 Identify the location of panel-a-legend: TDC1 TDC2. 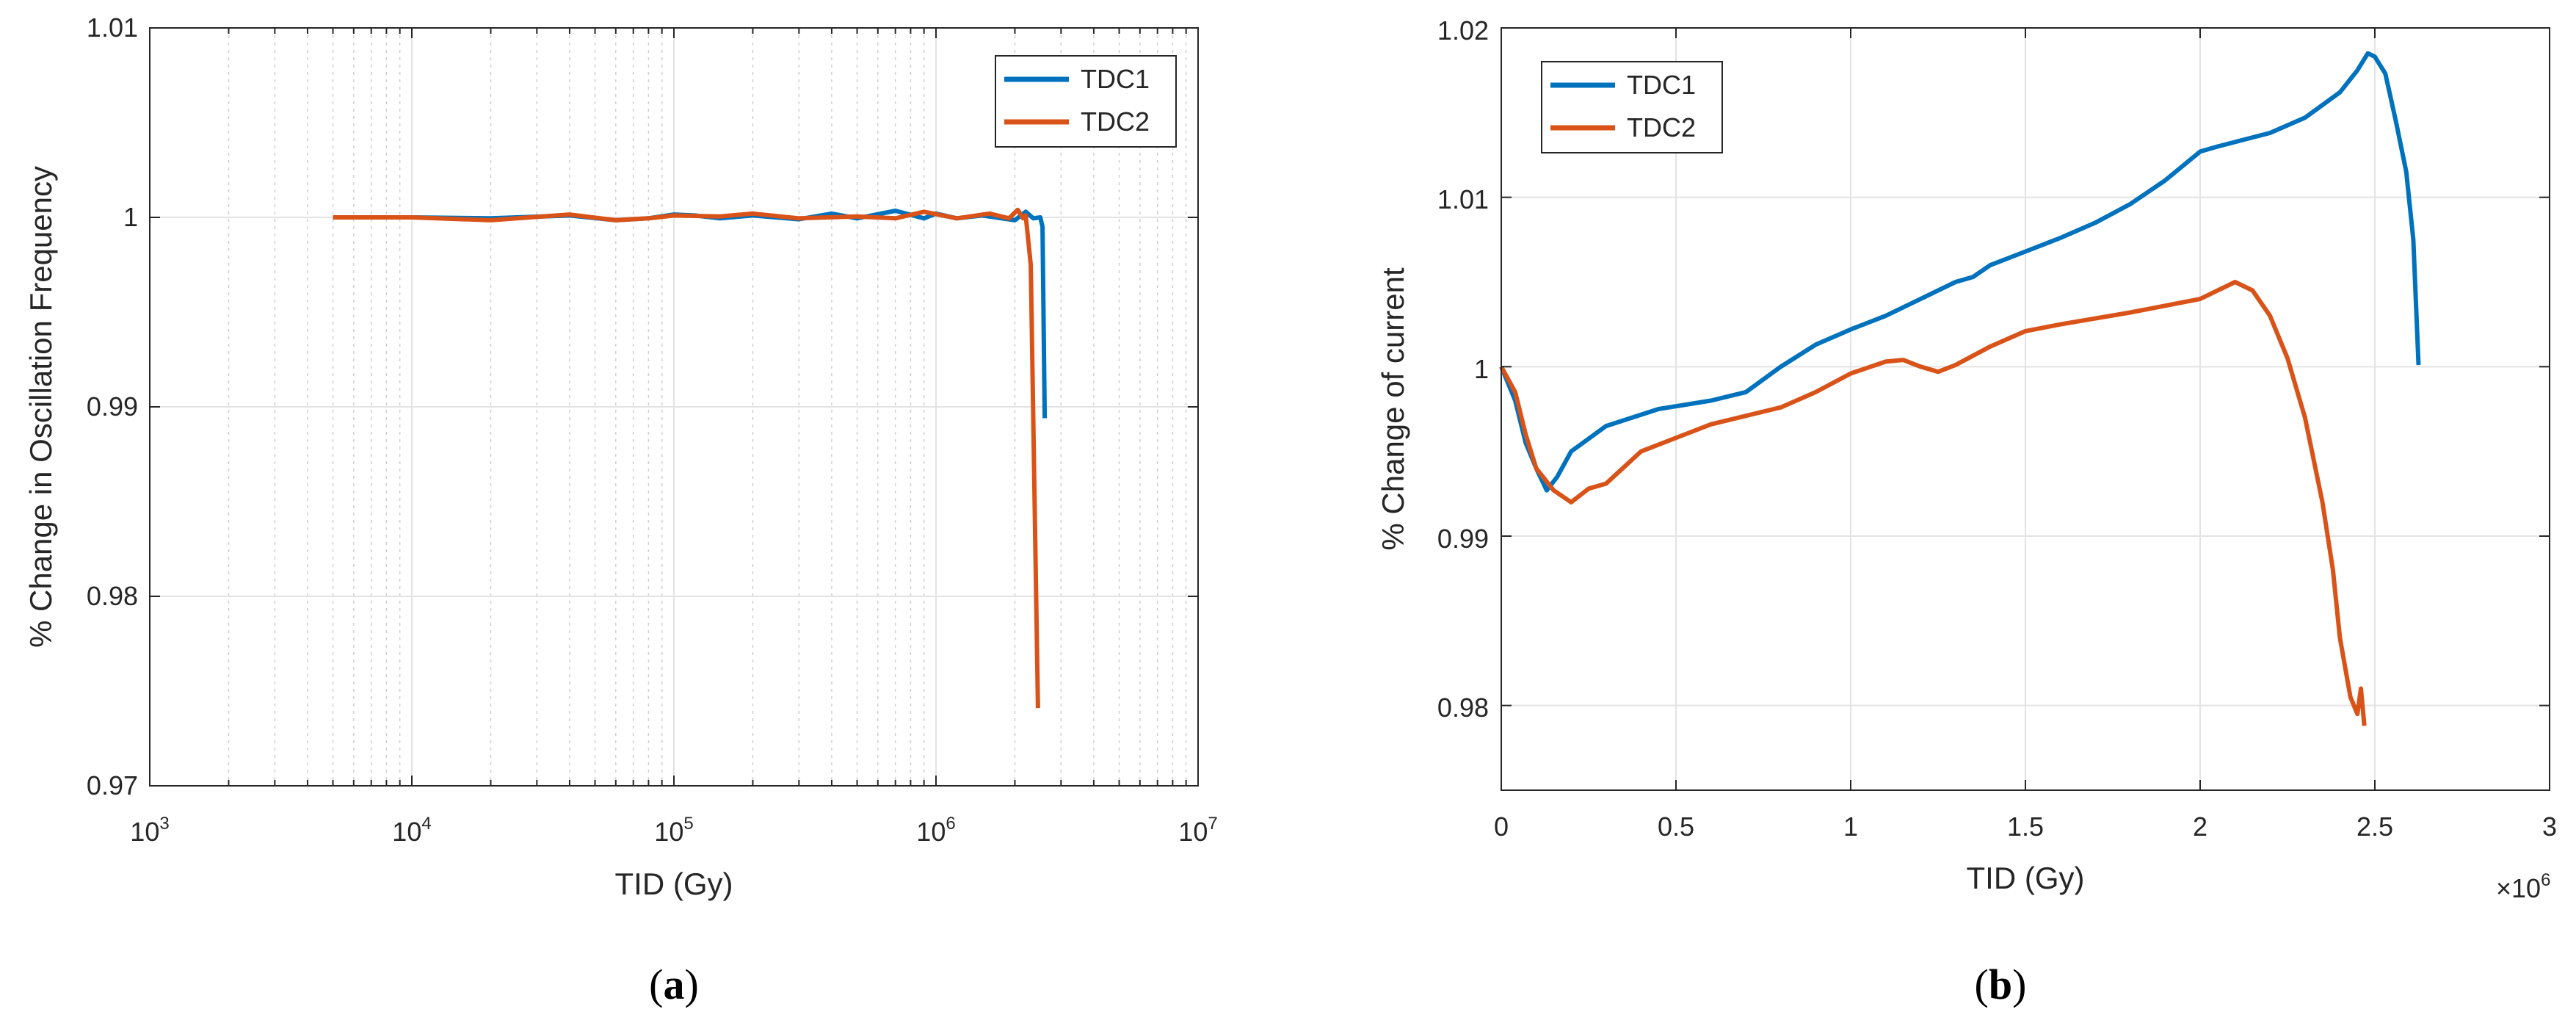
(1086, 101).